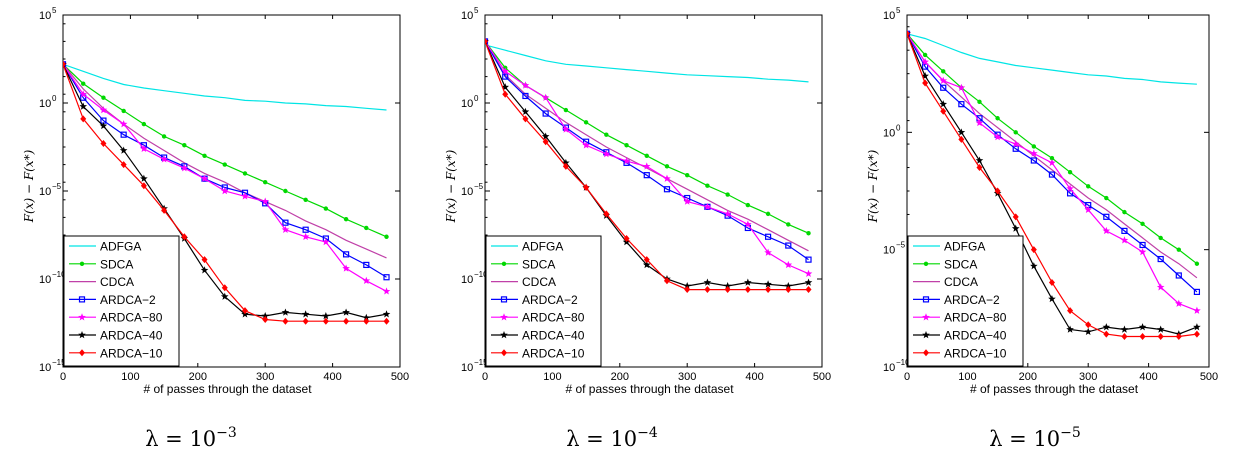 This screenshot has height=463, width=1244. What do you see at coordinates (926, 263) in the screenshot?
I see `legend-marker-sdca` at bounding box center [926, 263].